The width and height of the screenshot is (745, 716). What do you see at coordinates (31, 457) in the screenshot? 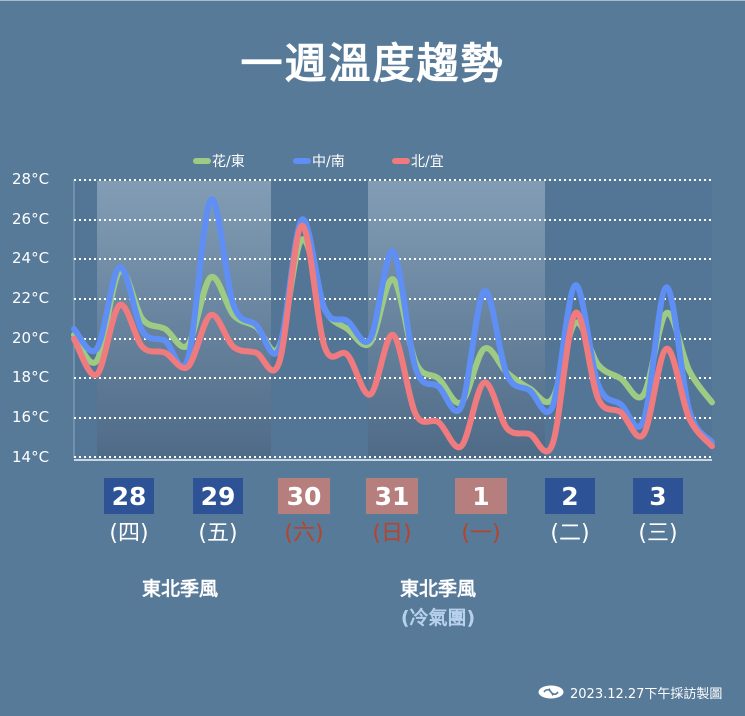
I see `y-tick-14: 14°C` at bounding box center [31, 457].